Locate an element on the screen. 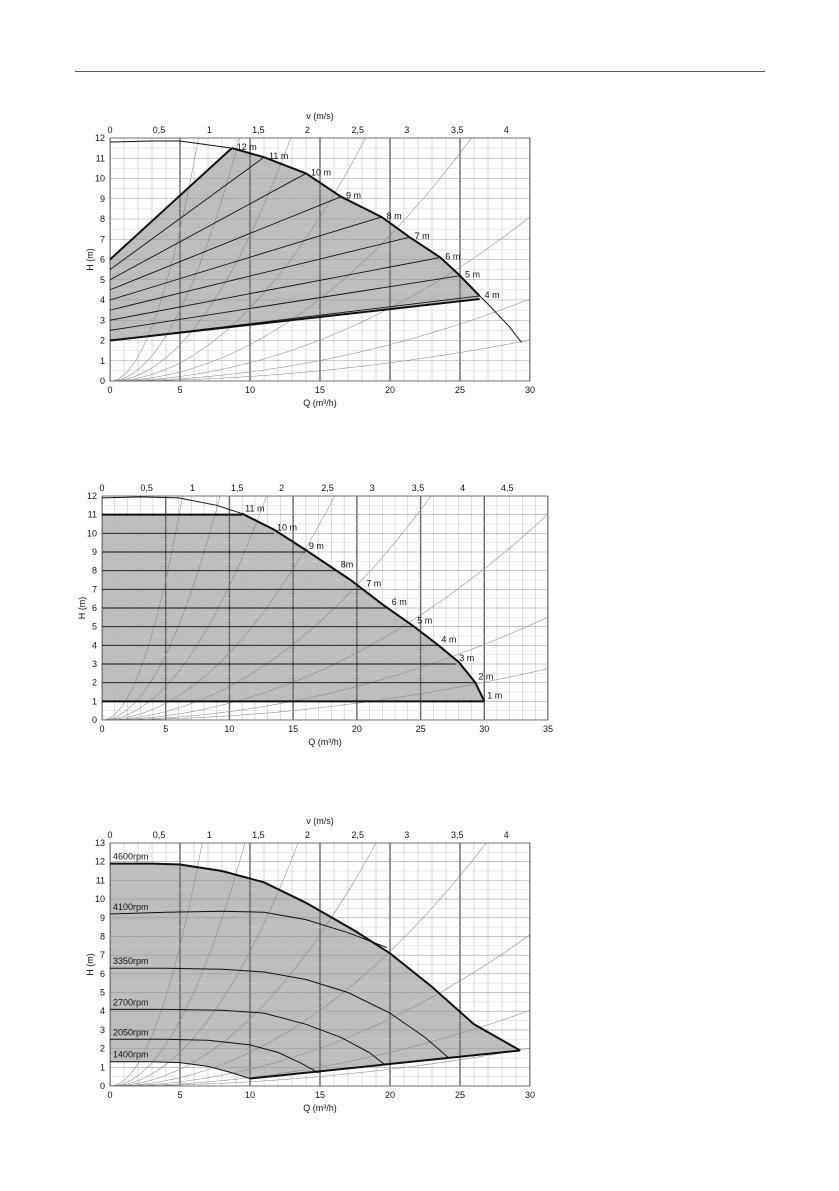  min-limit-line is located at coordinates (385, 1064).